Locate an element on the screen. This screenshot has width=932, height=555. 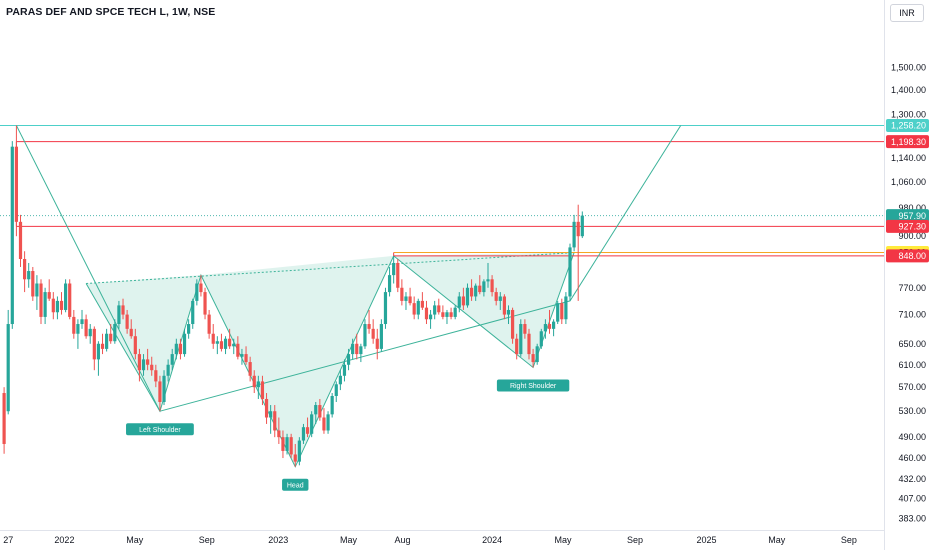
y-tick-label: 407.00 is located at coordinates (912, 498).